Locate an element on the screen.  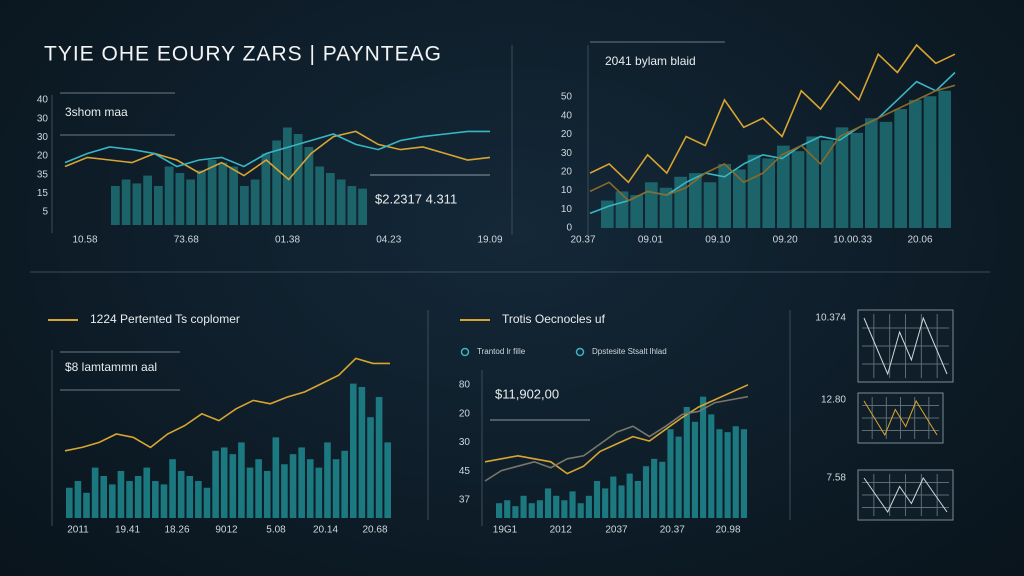
x-tick-label: 20.98 is located at coordinates (727, 530).